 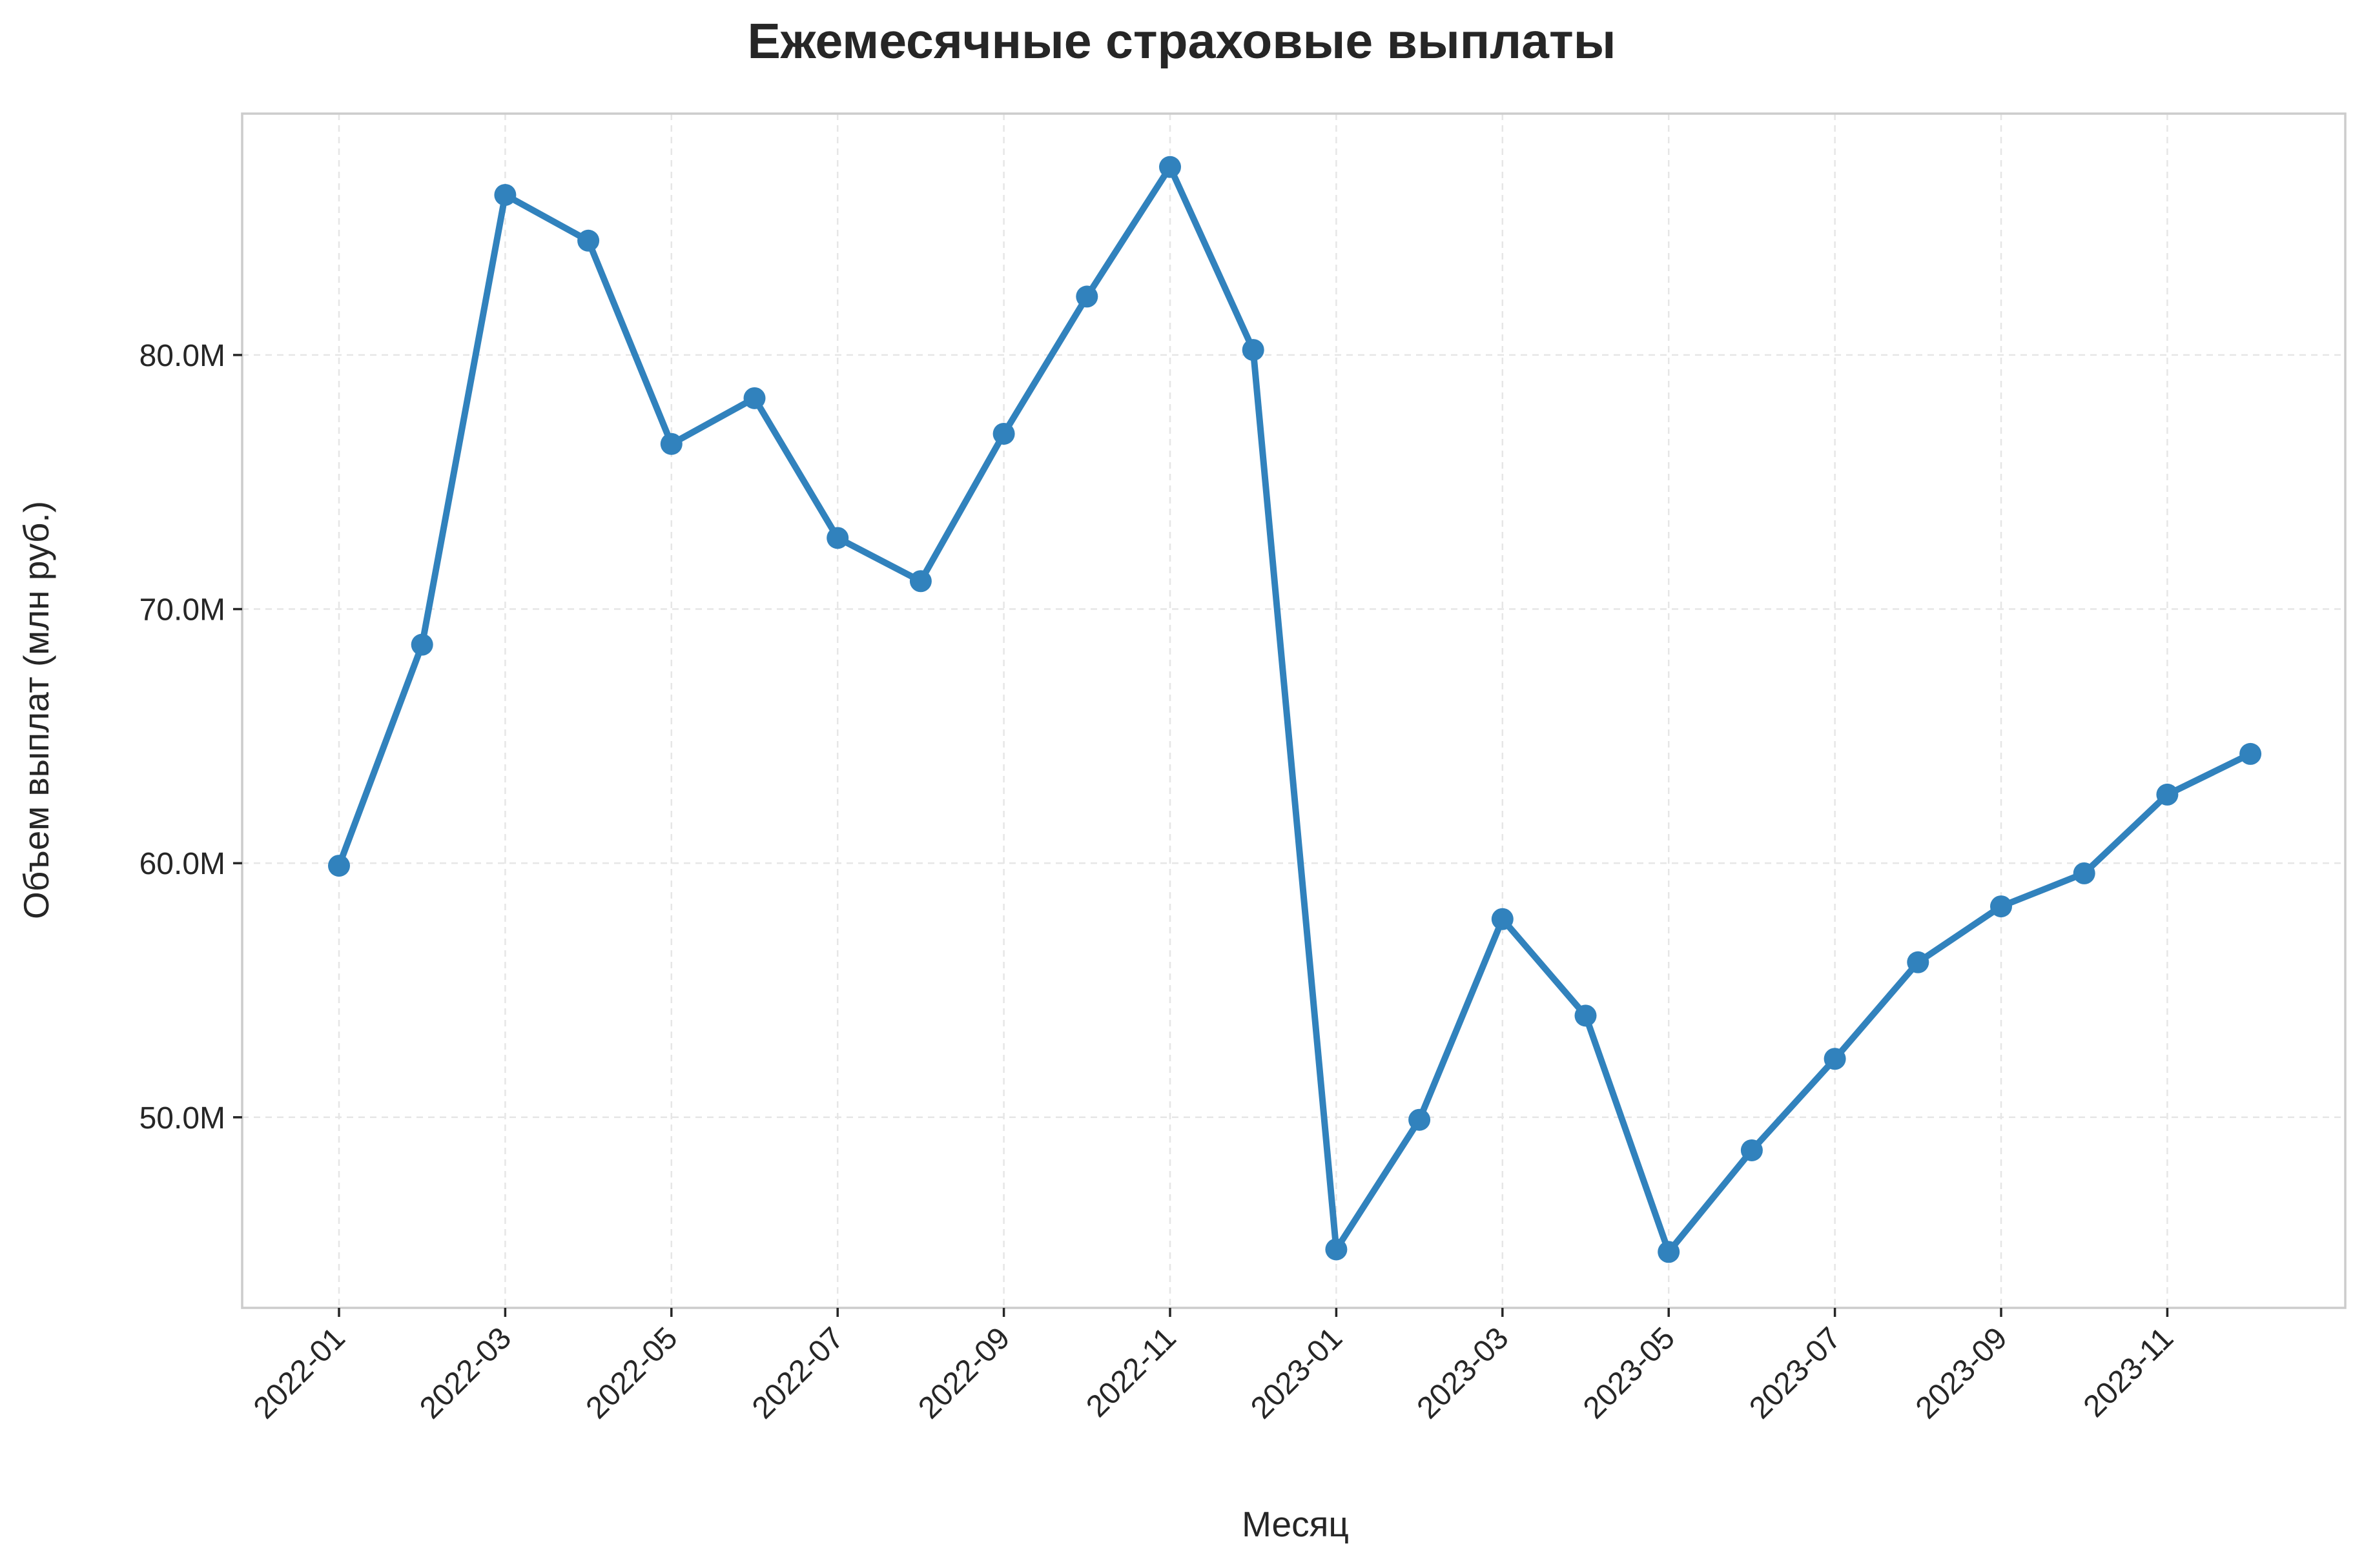 What do you see at coordinates (36, 710) in the screenshot?
I see `y-axis-label: Объем выплат (млн руб.)` at bounding box center [36, 710].